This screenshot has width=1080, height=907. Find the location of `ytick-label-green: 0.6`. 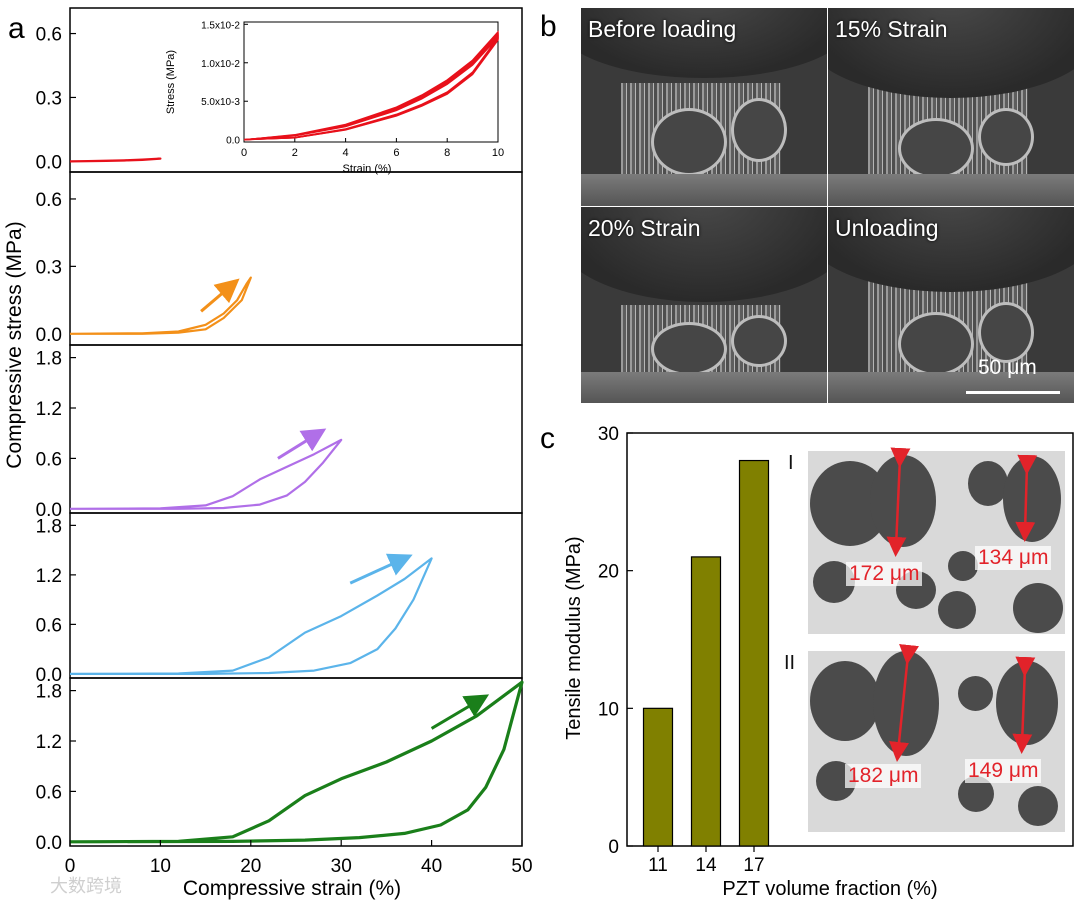

ytick-label-green: 0.6 is located at coordinates (49, 792).